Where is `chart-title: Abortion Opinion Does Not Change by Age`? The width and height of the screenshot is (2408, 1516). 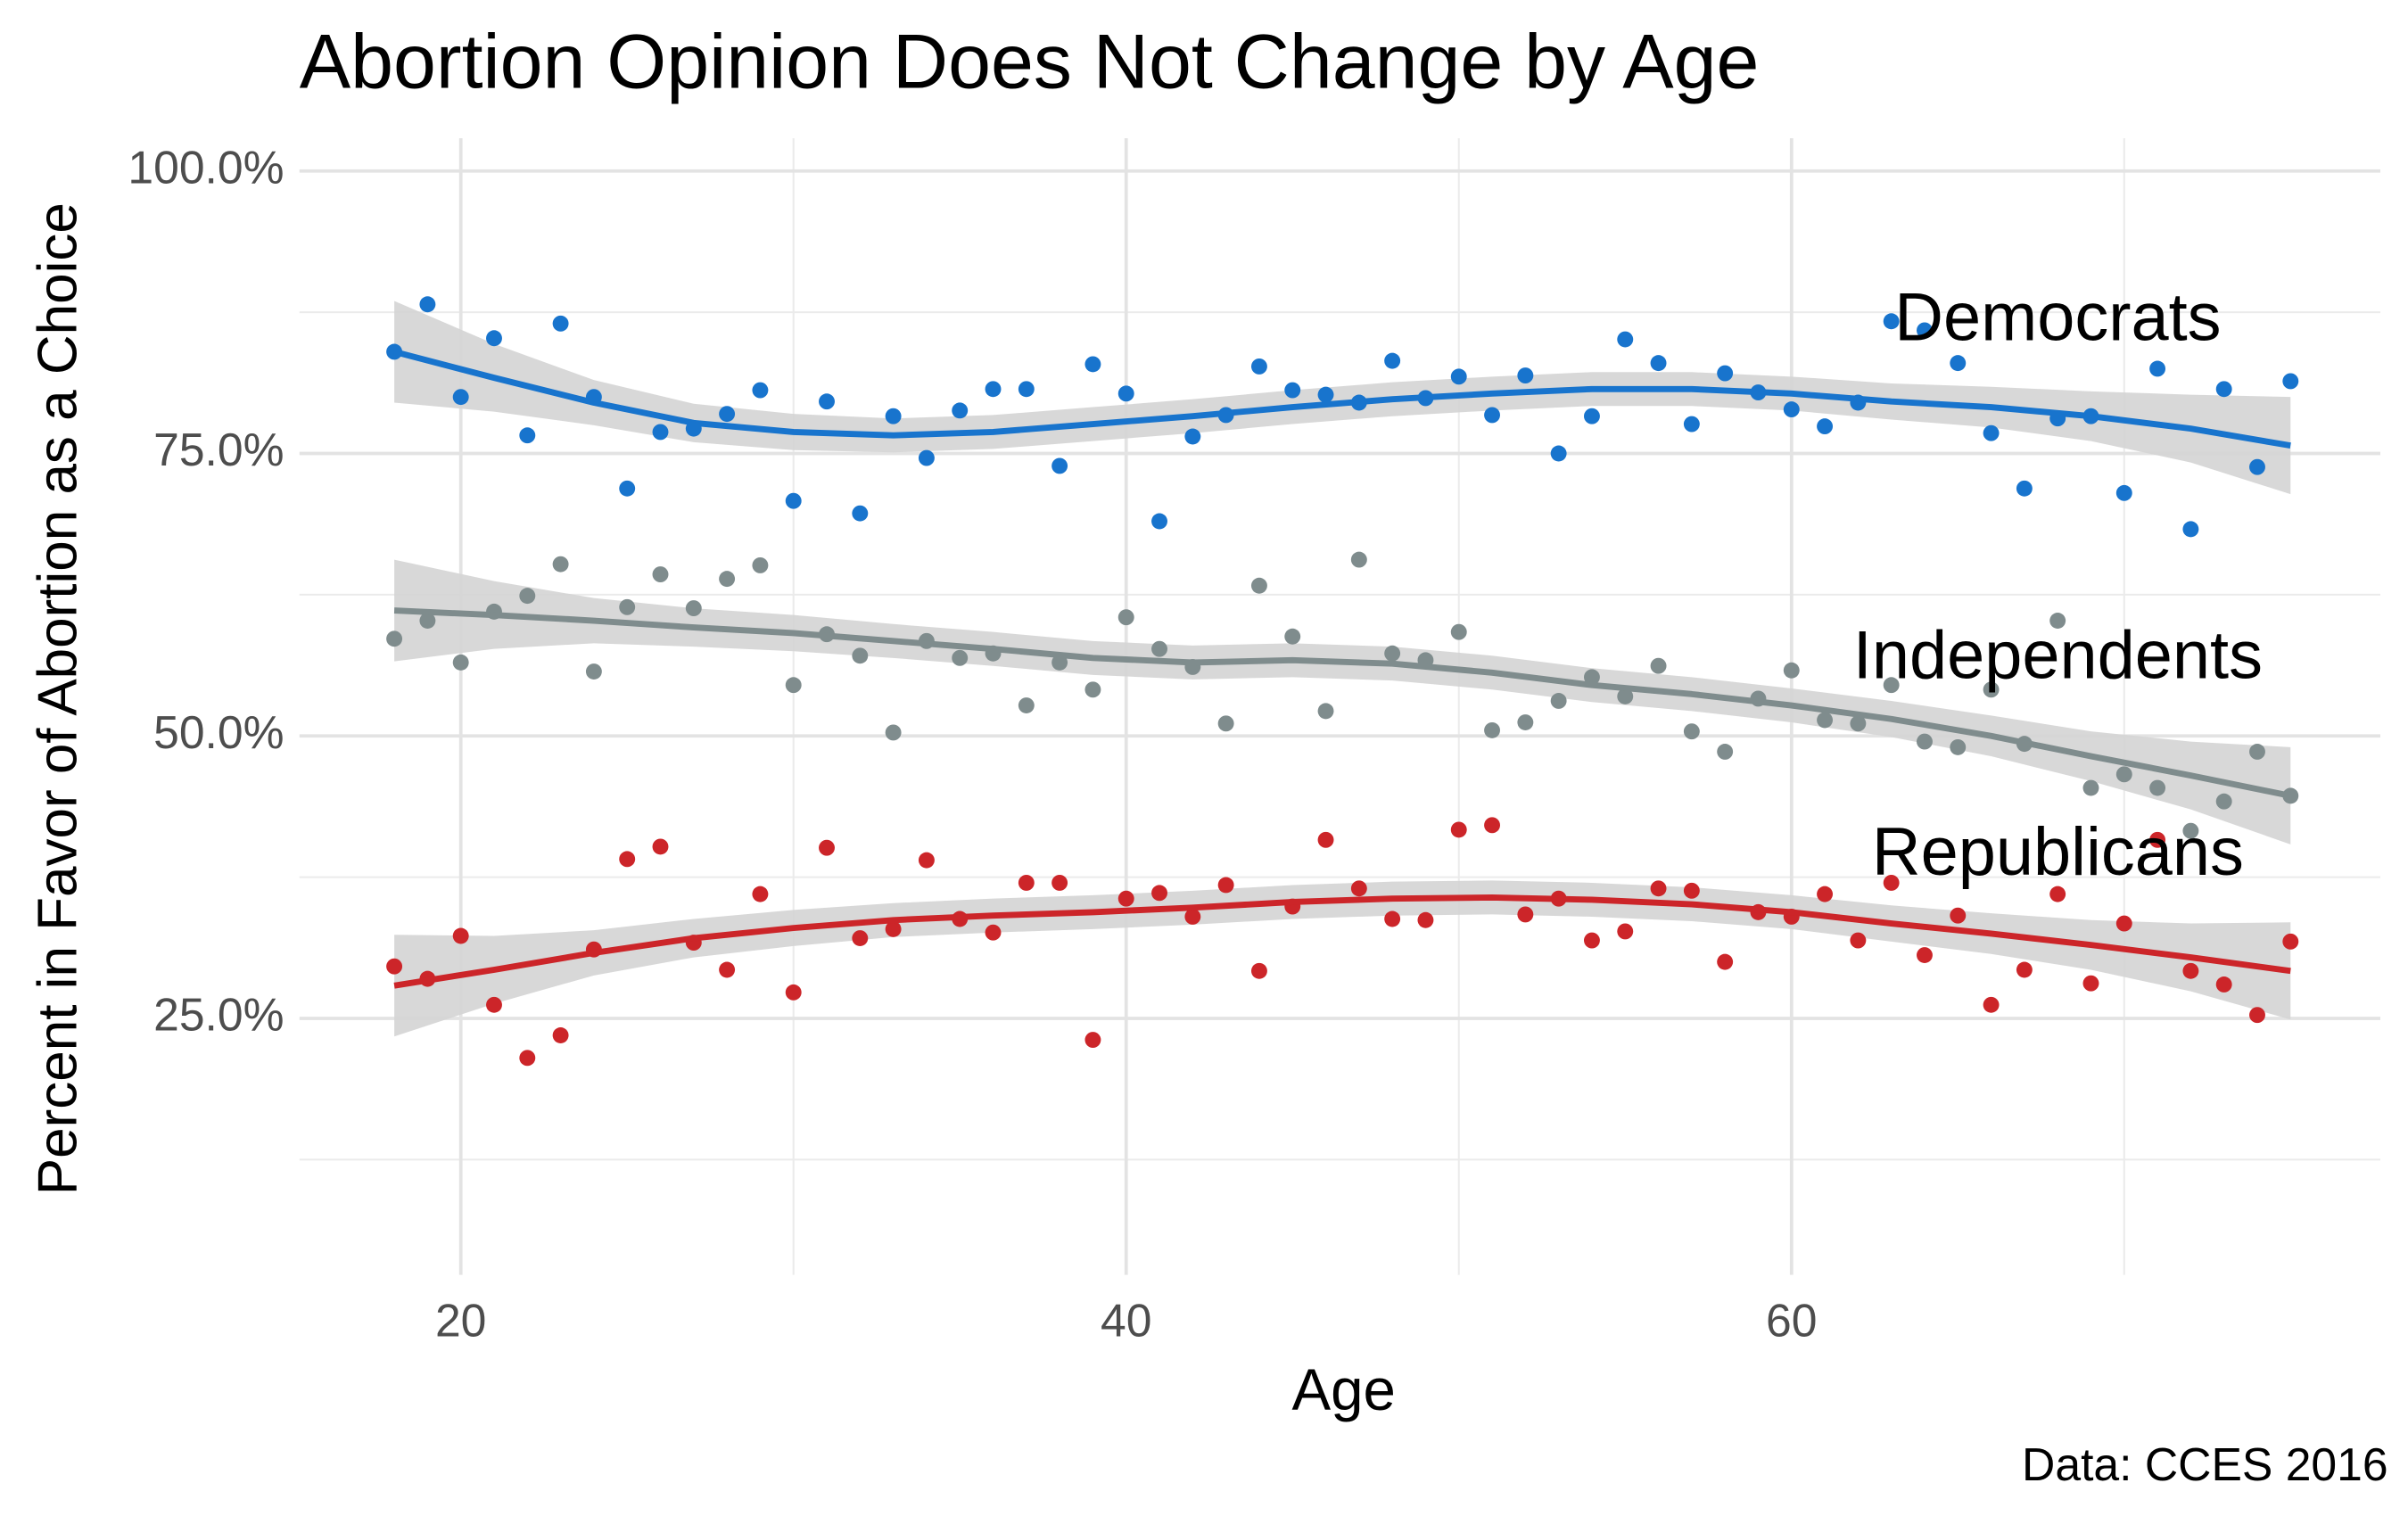 chart-title: Abortion Opinion Does Not Change by Age is located at coordinates (1030, 62).